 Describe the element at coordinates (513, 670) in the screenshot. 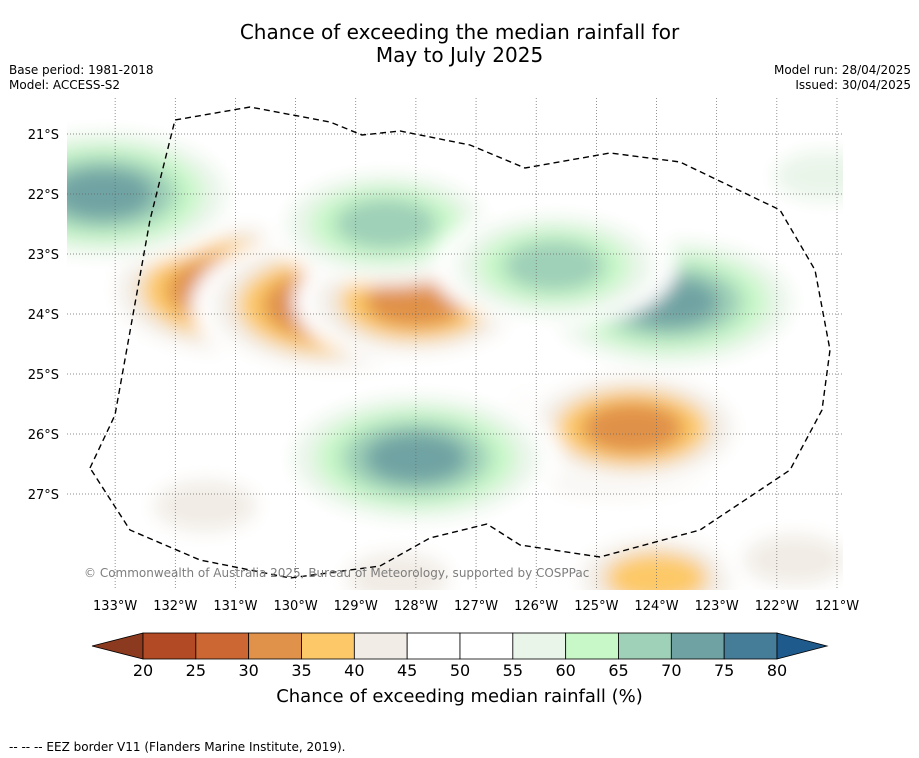

I see `colorbar-tick-label: 55` at that location.